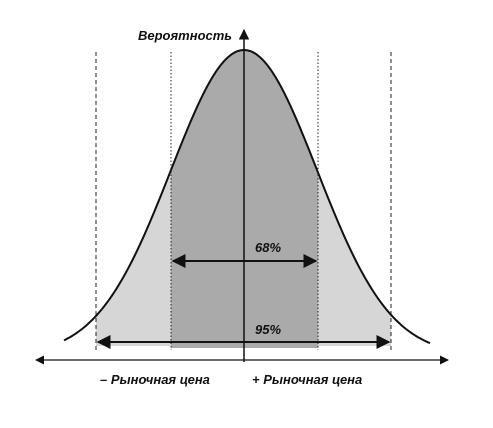 Image resolution: width=493 pixels, height=428 pixels. What do you see at coordinates (268, 329) in the screenshot?
I see `interval-95-label: 95%` at bounding box center [268, 329].